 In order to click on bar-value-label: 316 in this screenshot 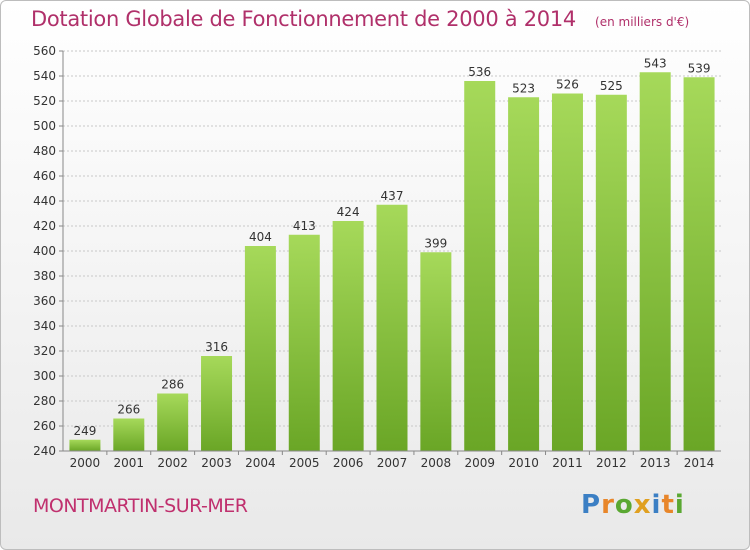, I will do `click(216, 347)`.